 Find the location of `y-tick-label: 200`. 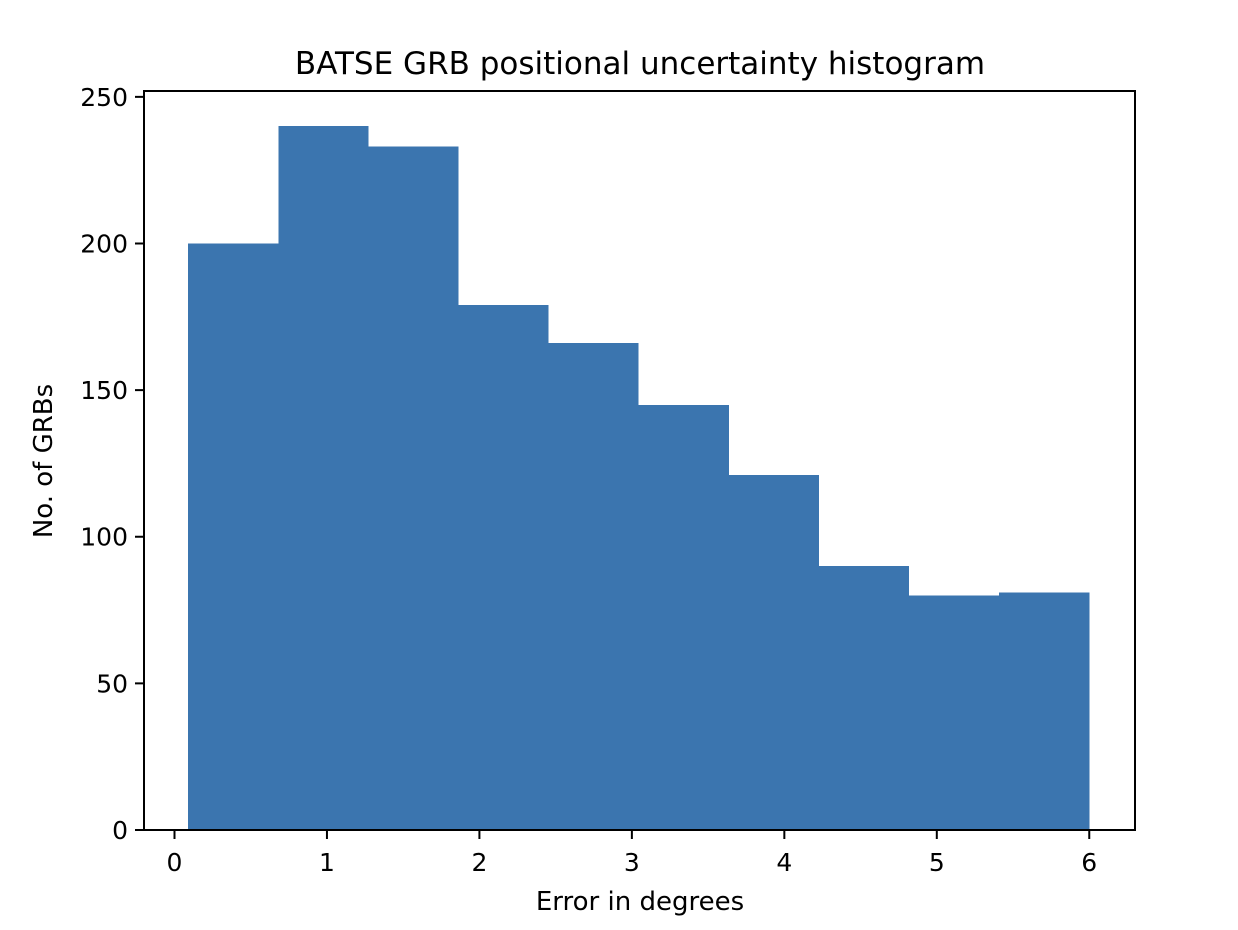

y-tick-label: 200 is located at coordinates (104, 243).